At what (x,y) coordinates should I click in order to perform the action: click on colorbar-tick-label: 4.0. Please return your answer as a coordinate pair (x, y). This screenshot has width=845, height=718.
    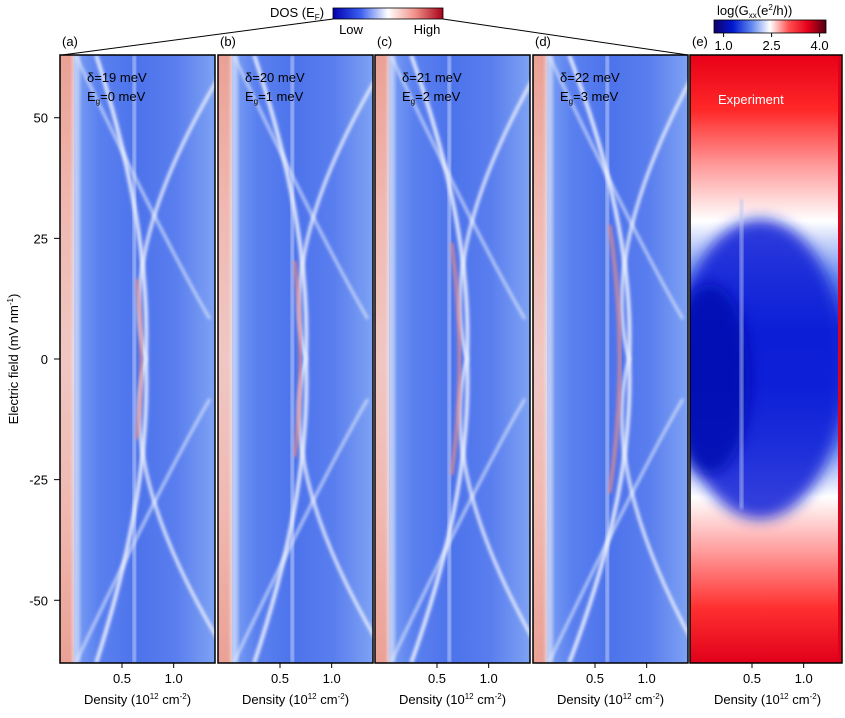
    Looking at the image, I should click on (820, 45).